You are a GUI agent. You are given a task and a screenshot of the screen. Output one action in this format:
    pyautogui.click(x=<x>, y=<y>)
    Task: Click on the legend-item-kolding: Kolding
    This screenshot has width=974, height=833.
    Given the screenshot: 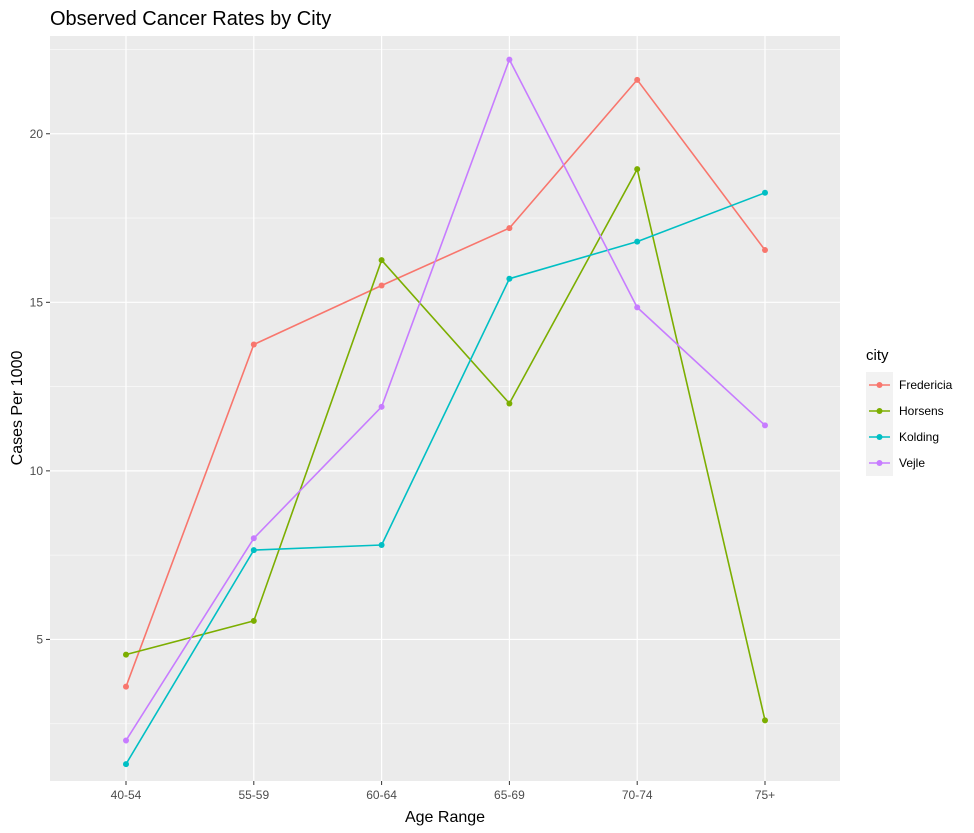 What is the action you would take?
    pyautogui.click(x=902, y=437)
    